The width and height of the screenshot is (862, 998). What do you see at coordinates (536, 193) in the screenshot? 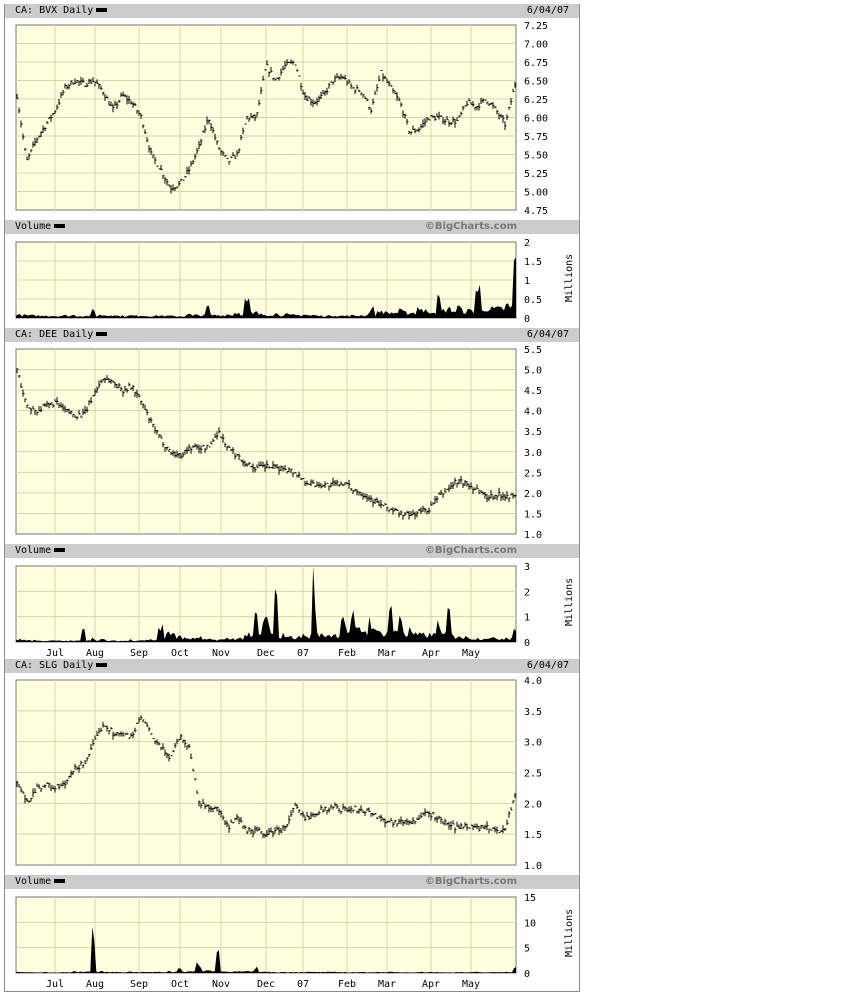
I see `y-tick-label: 5.00` at bounding box center [536, 193].